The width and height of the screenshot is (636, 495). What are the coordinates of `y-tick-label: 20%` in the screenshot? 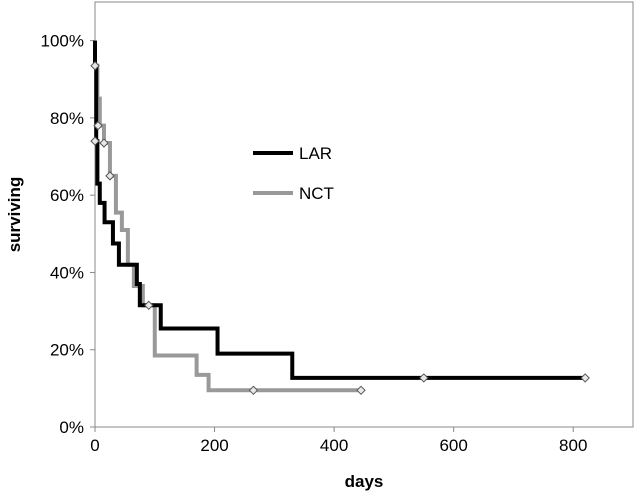 It's located at (67, 350).